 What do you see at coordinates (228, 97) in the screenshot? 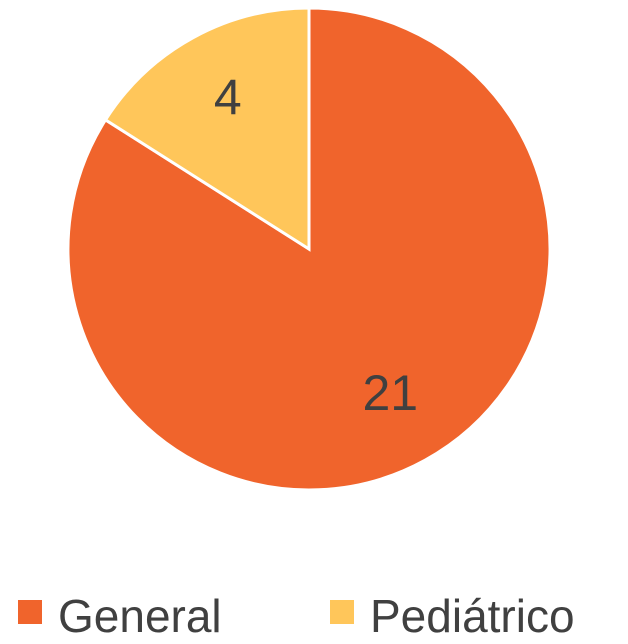
I see `data-label: 4` at bounding box center [228, 97].